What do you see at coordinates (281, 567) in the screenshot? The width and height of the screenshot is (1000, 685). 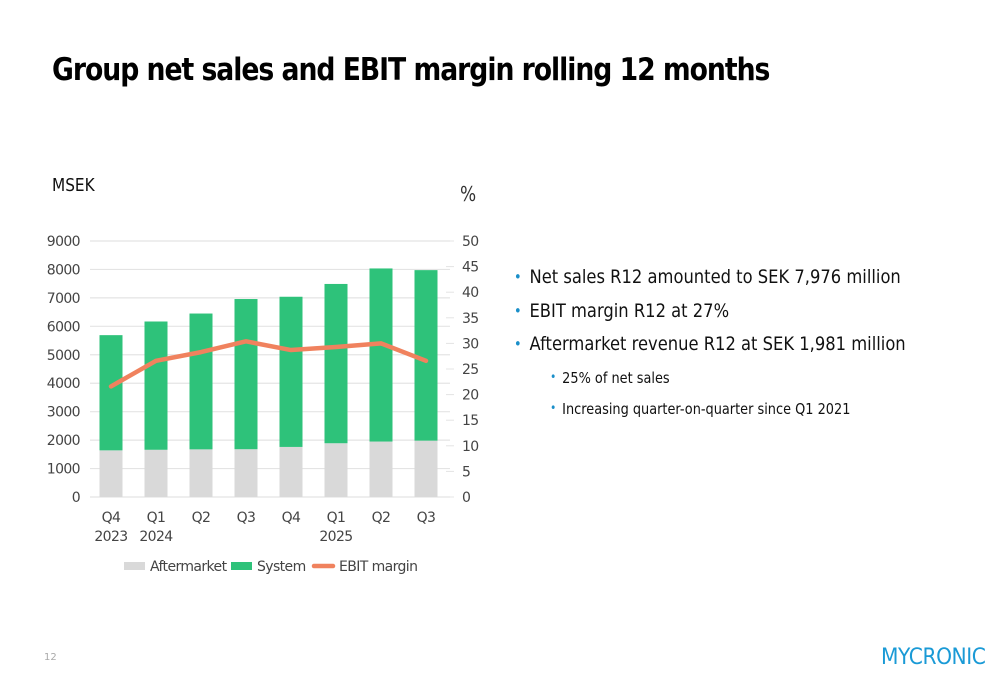 I see `legend-system-label: System` at bounding box center [281, 567].